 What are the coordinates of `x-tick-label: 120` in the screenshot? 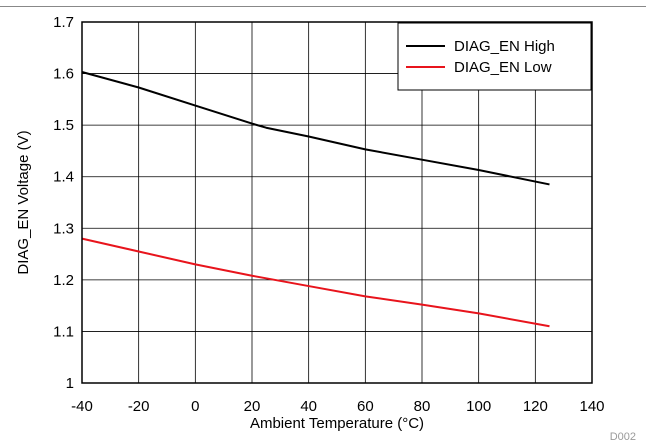 It's located at (535, 406).